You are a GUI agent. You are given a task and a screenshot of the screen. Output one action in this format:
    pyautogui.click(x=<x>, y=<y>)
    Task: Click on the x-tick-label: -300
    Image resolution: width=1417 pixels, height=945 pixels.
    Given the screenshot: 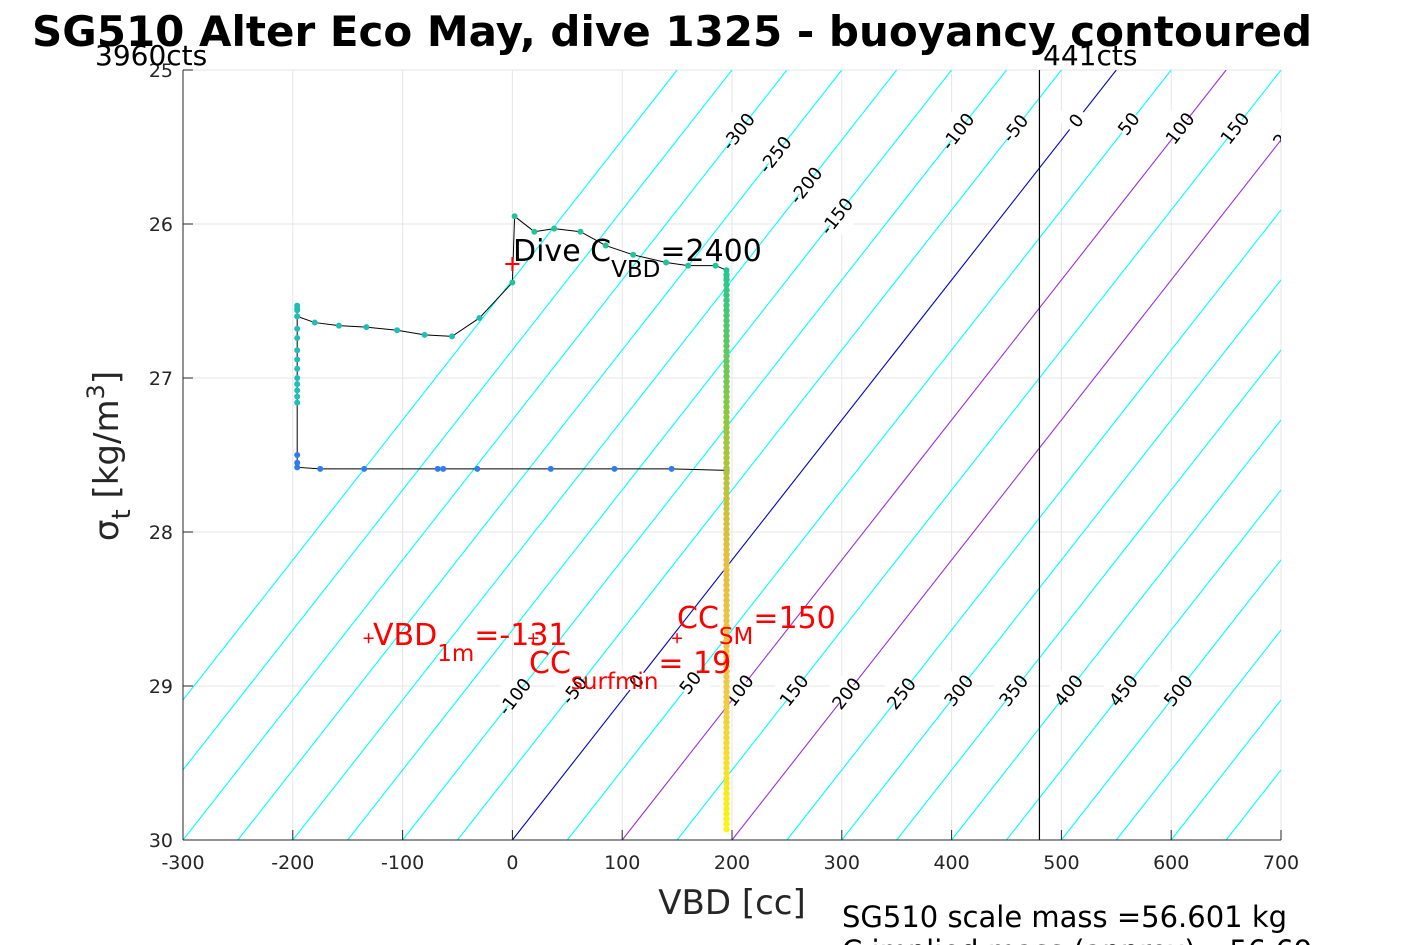 What is the action you would take?
    pyautogui.click(x=182, y=863)
    